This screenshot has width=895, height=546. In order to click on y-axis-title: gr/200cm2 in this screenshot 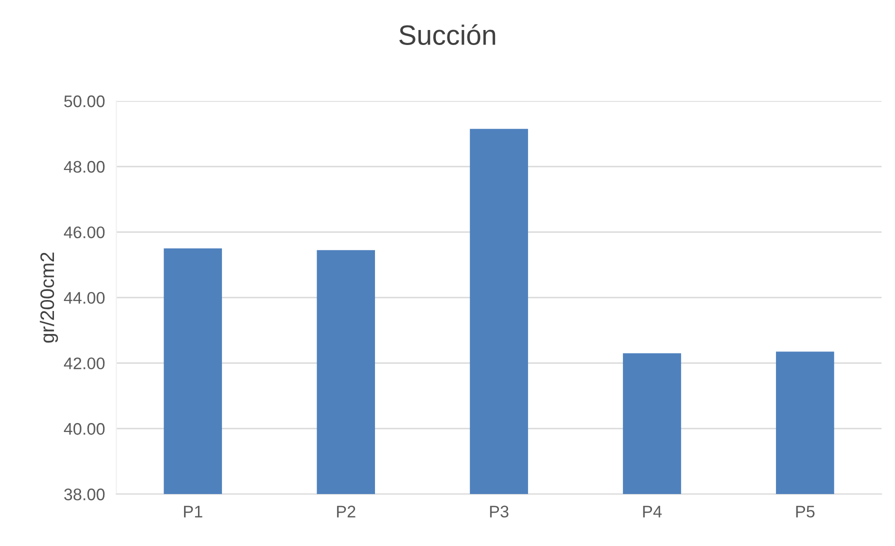, I will do `click(49, 297)`.